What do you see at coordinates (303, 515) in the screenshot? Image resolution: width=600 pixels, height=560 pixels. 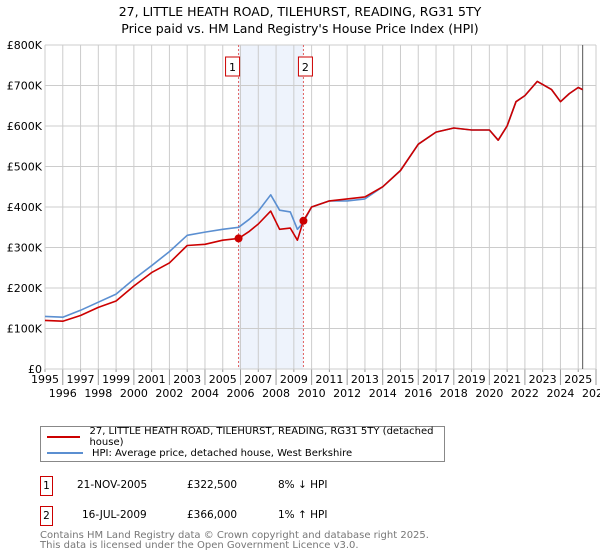 I see `transaction-hpi: 1% ↑ HPI` at bounding box center [303, 515].